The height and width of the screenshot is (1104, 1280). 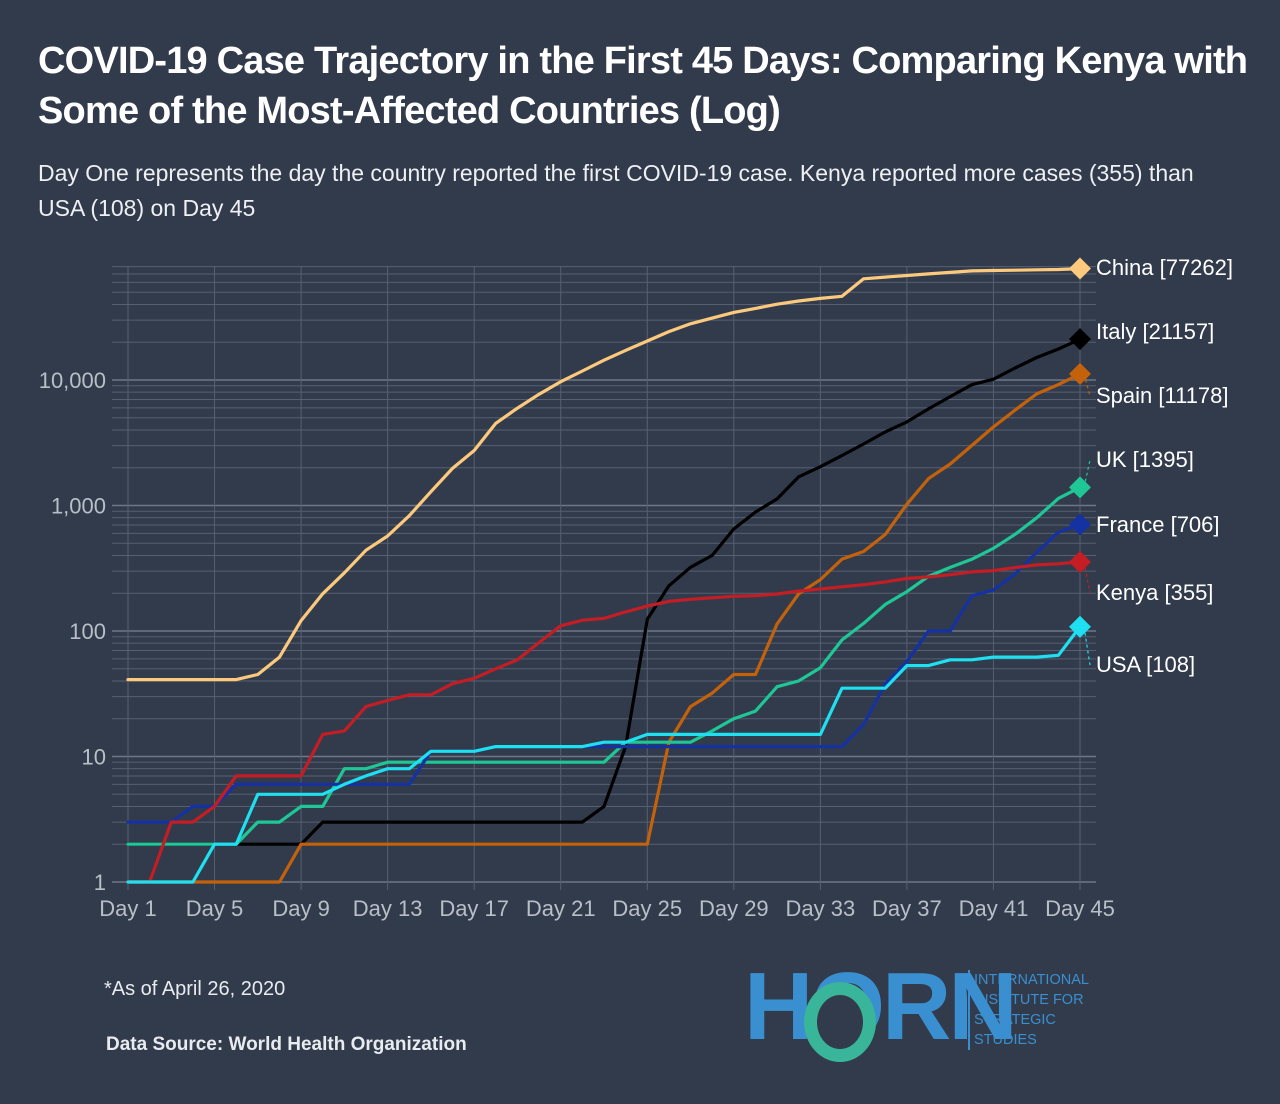 I want to click on x-tick-label: Day 5, so click(x=214, y=908).